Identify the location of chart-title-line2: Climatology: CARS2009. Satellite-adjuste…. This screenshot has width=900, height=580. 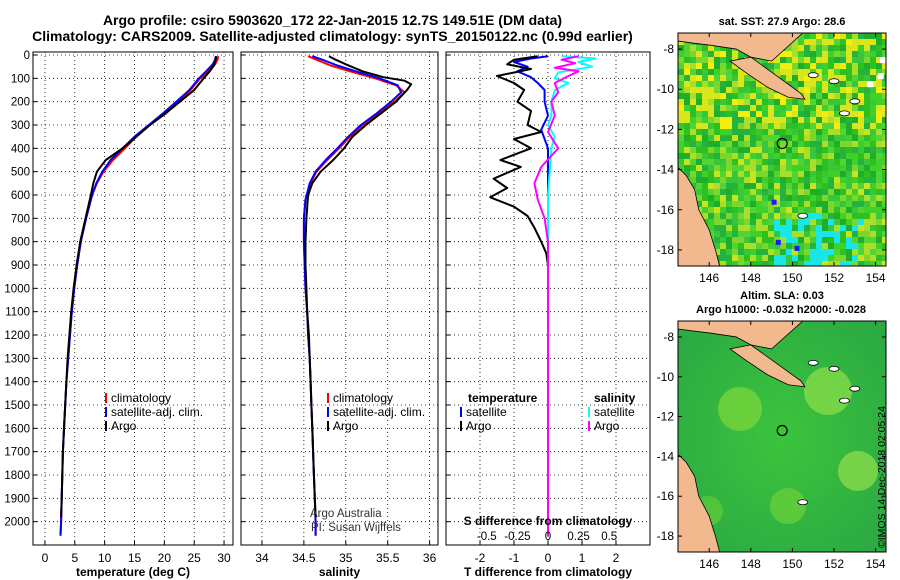
(332, 36).